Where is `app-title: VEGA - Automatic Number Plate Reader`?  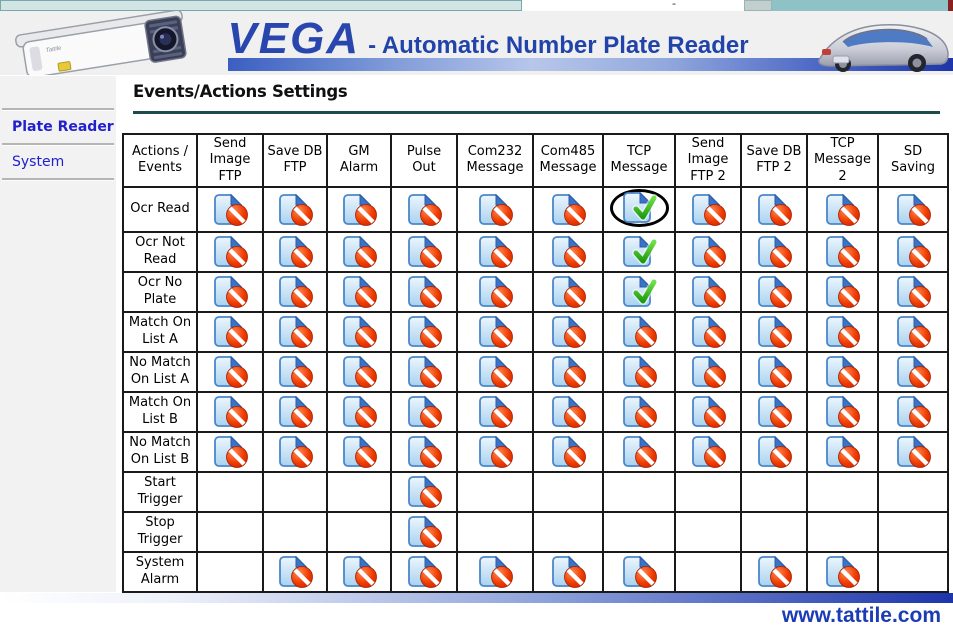 app-title: VEGA - Automatic Number Plate Reader is located at coordinates (488, 39).